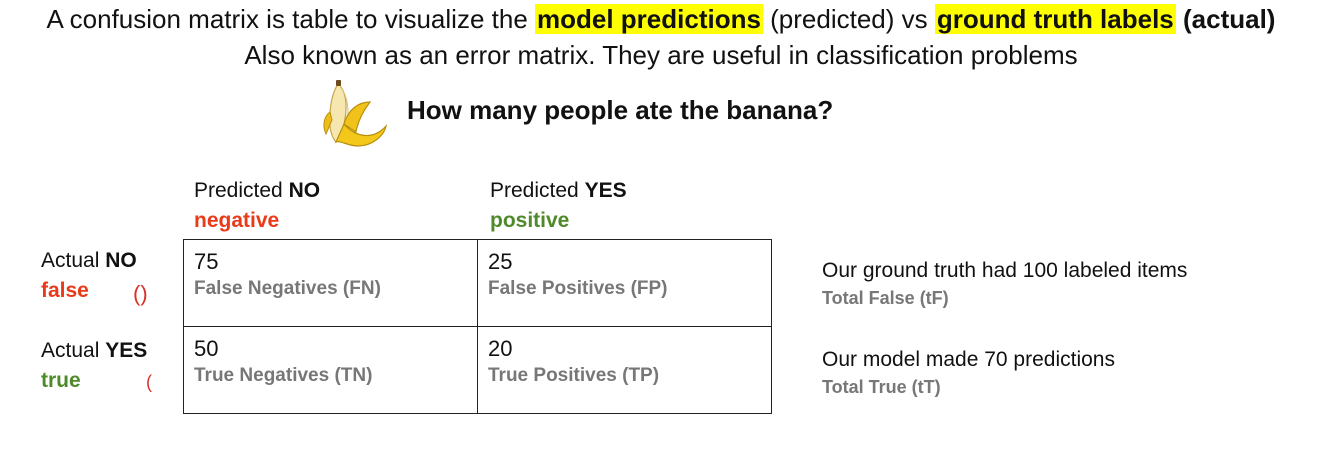 The image size is (1322, 450). What do you see at coordinates (885, 298) in the screenshot?
I see `side-note-sub: Total False (tF)` at bounding box center [885, 298].